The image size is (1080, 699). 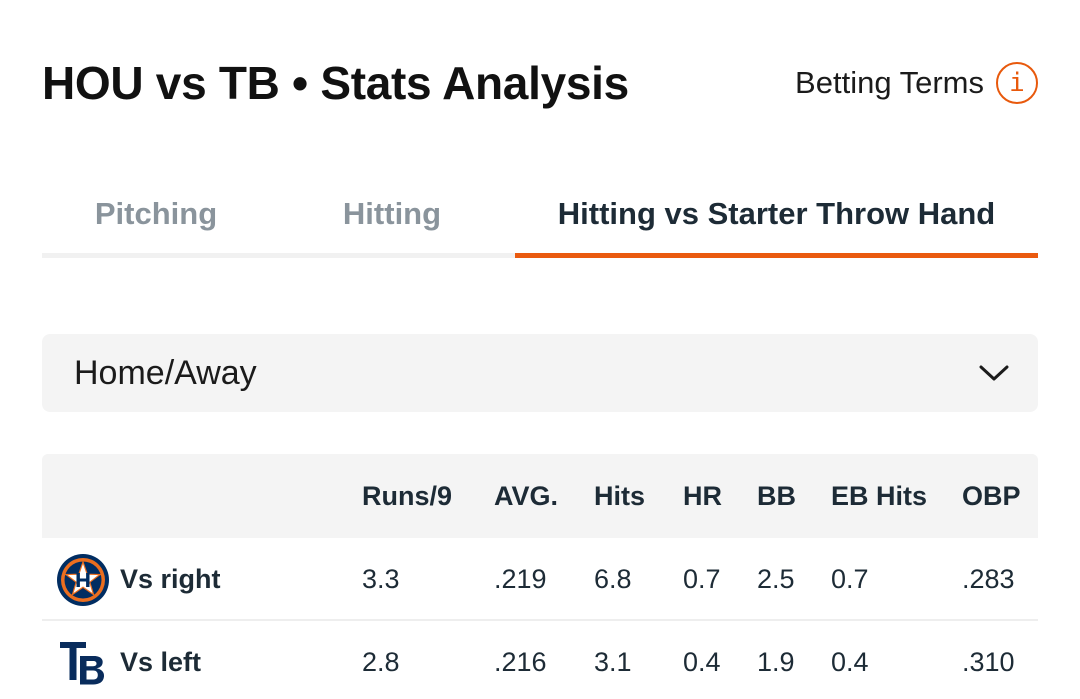 What do you see at coordinates (776, 495) in the screenshot?
I see `column-header-bb: BB` at bounding box center [776, 495].